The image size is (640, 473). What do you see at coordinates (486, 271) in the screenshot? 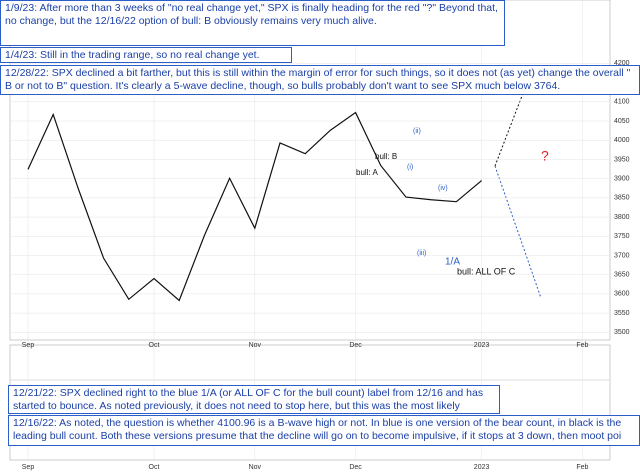
I see `wave-label: bull: ALL OF C` at bounding box center [486, 271].